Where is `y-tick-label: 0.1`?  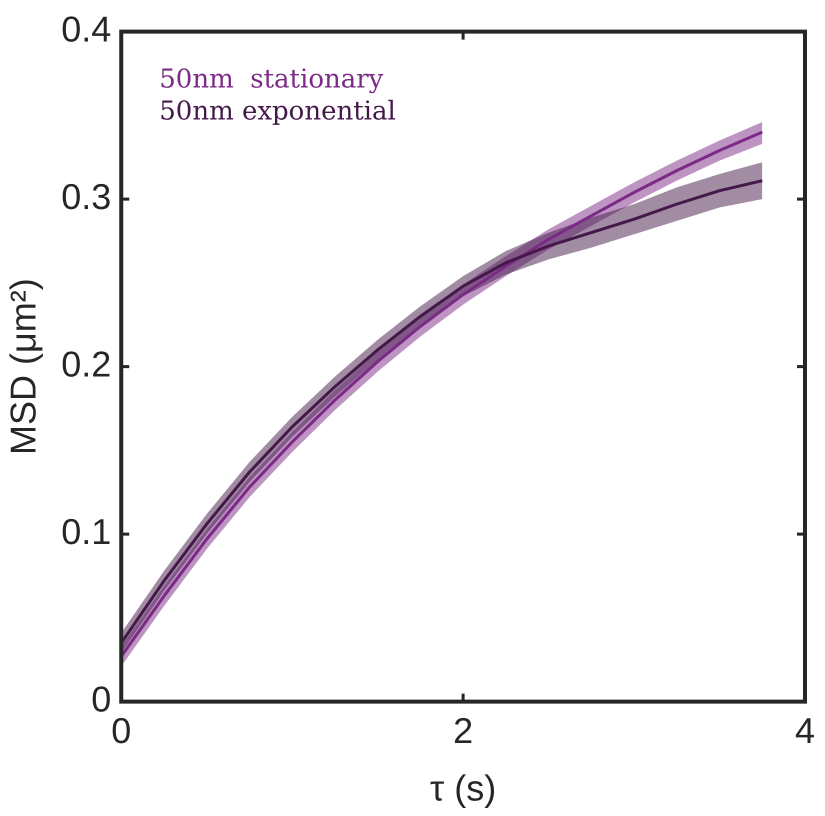
y-tick-label: 0.1 is located at coordinates (86, 531).